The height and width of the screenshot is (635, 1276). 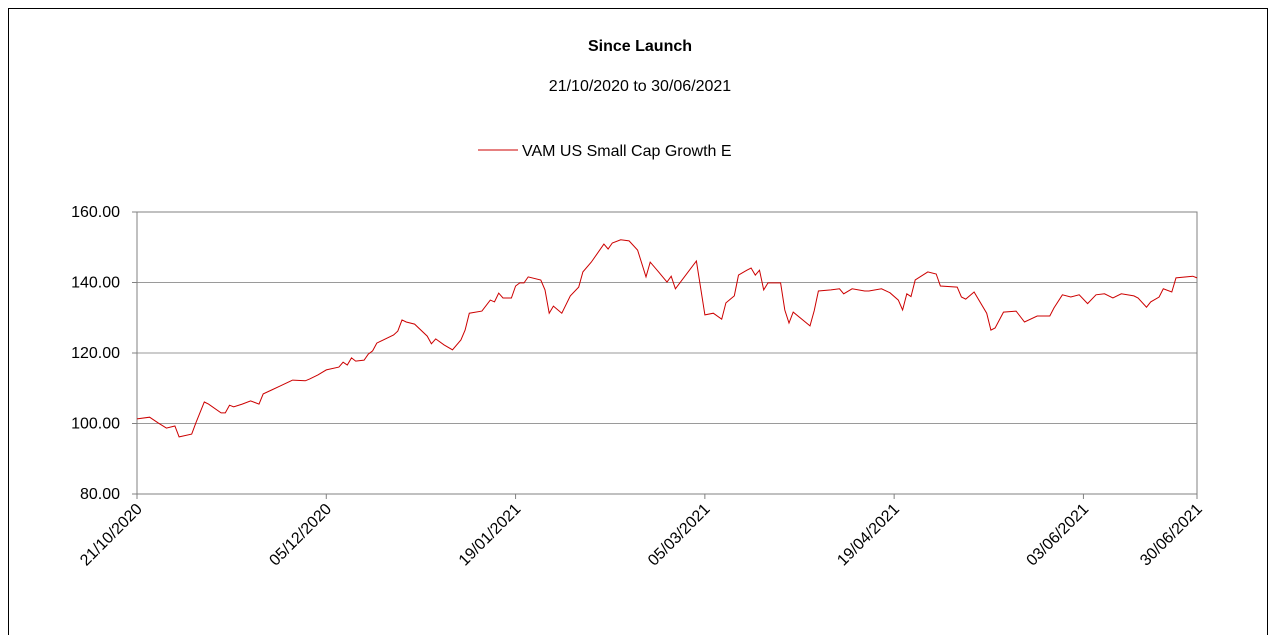 I want to click on x-tick-label: 03/06/2021, so click(x=1058, y=535).